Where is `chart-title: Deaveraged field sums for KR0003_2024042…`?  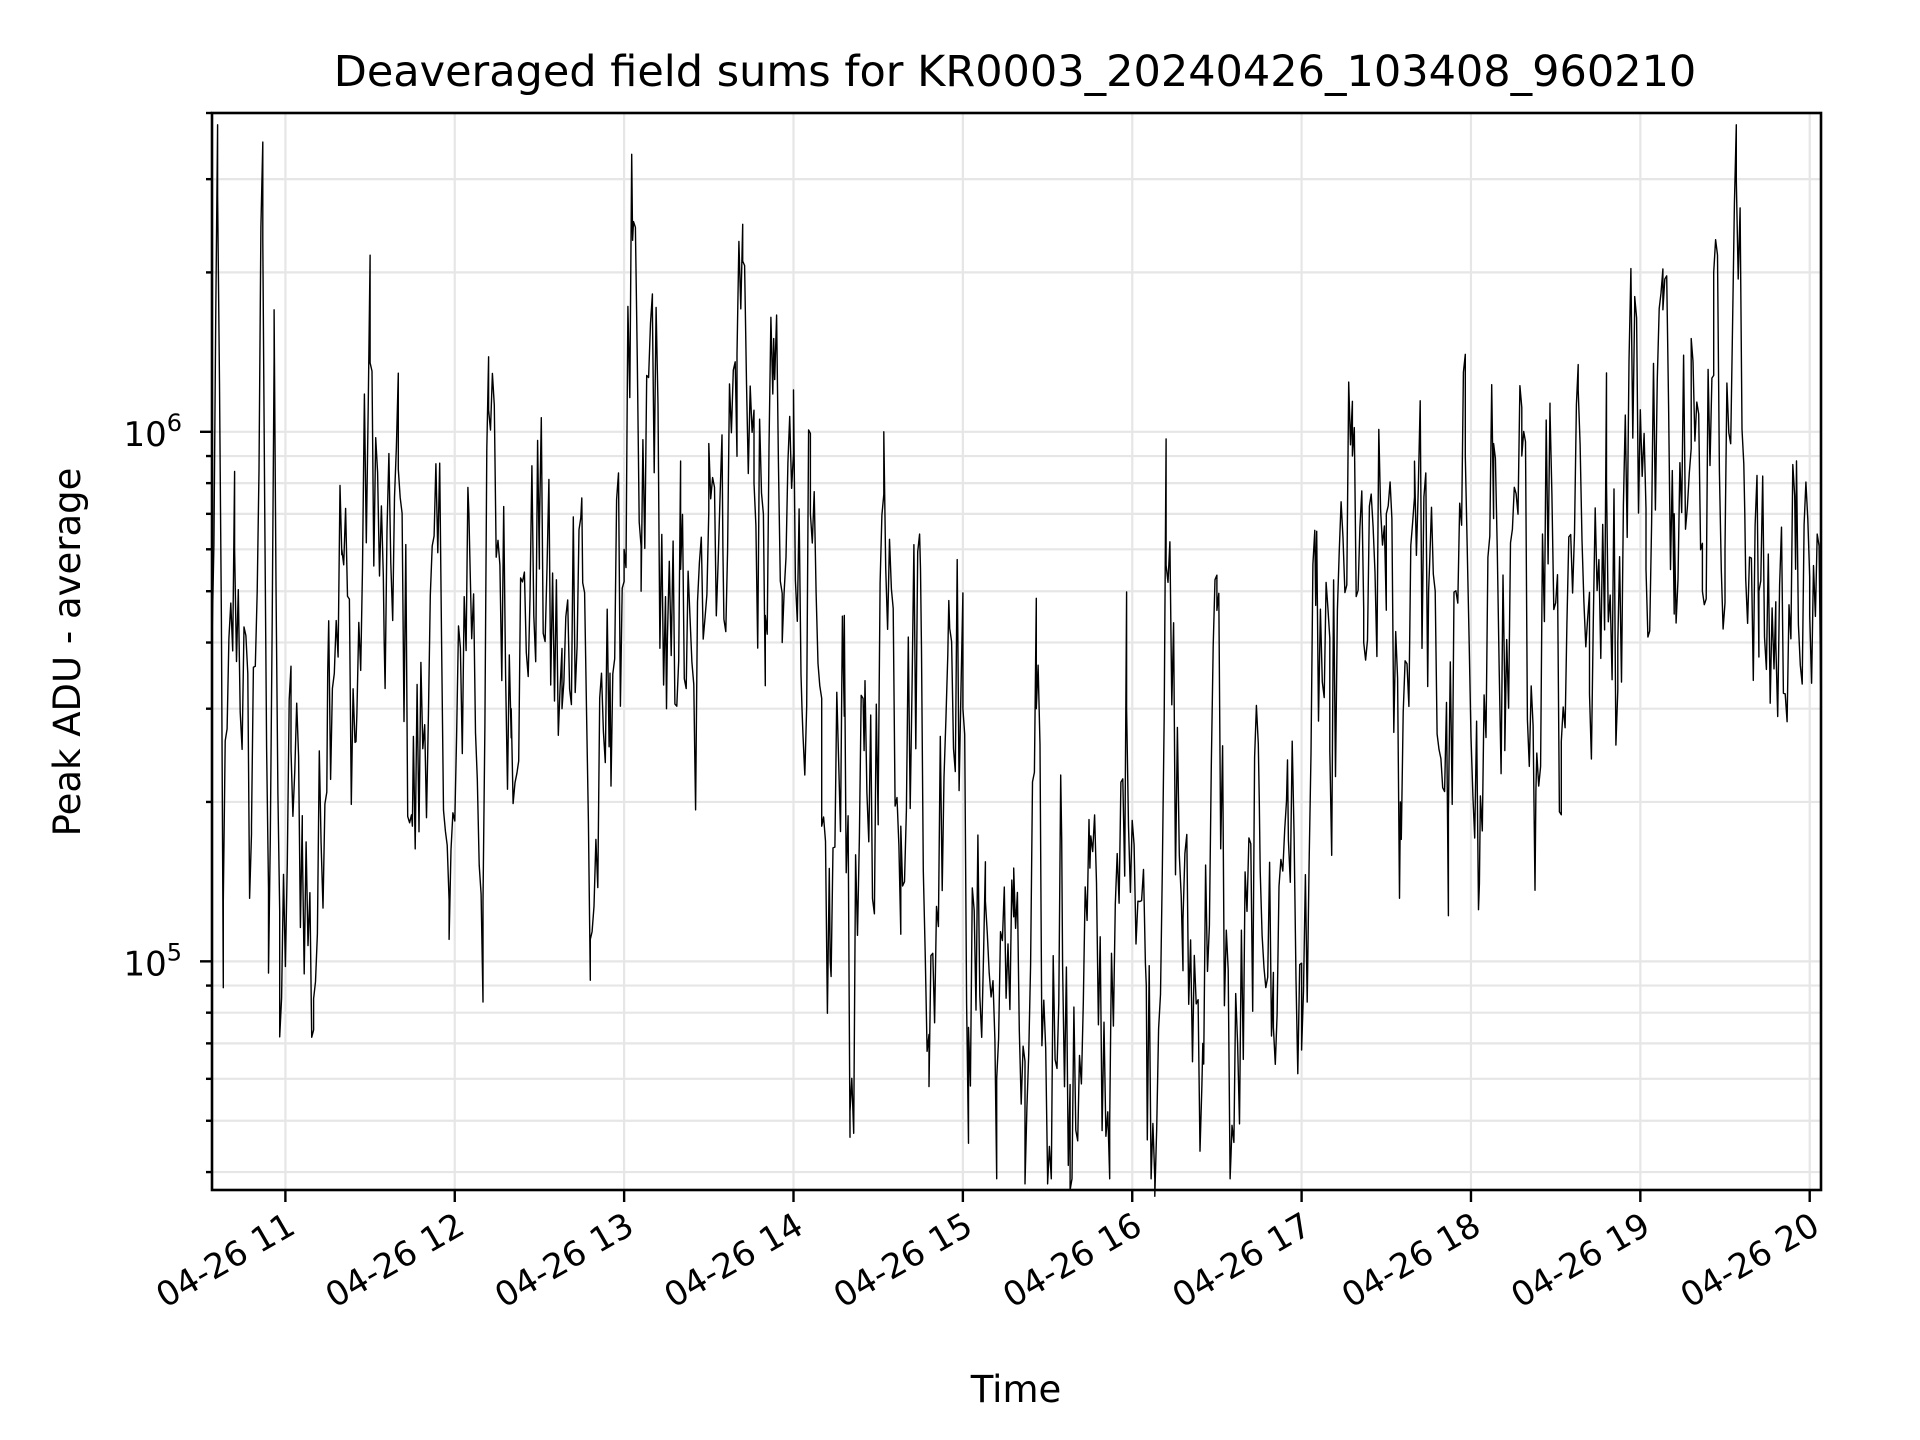
chart-title: Deaveraged field sums for KR0003_2024042… is located at coordinates (1015, 72).